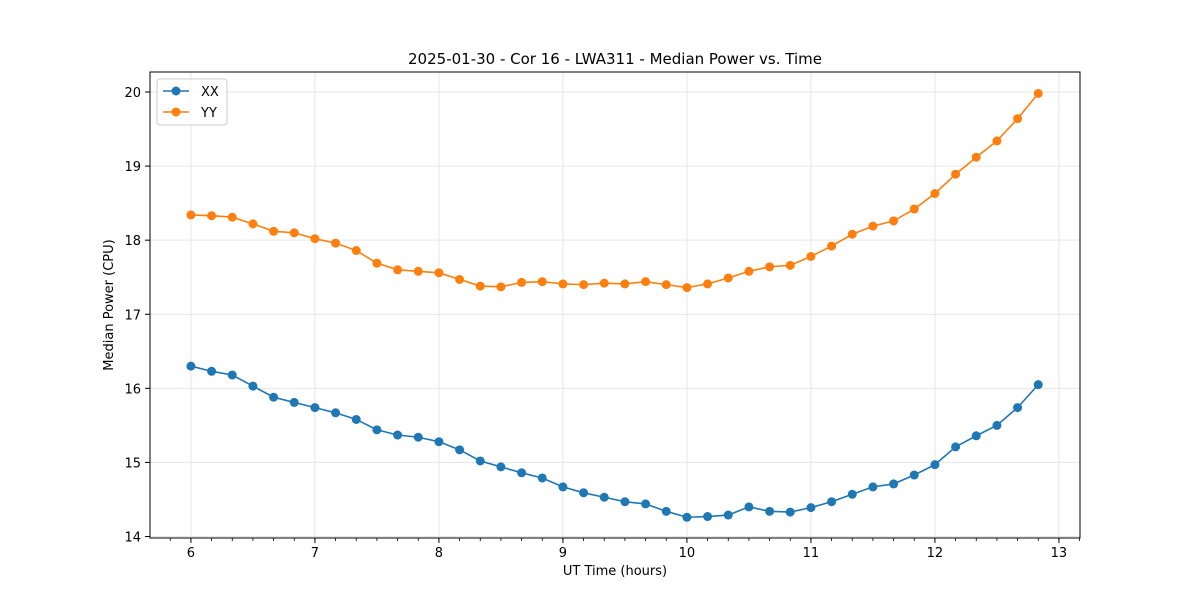 The image size is (1200, 600). What do you see at coordinates (176, 91) in the screenshot?
I see `legend-marker-xx` at bounding box center [176, 91].